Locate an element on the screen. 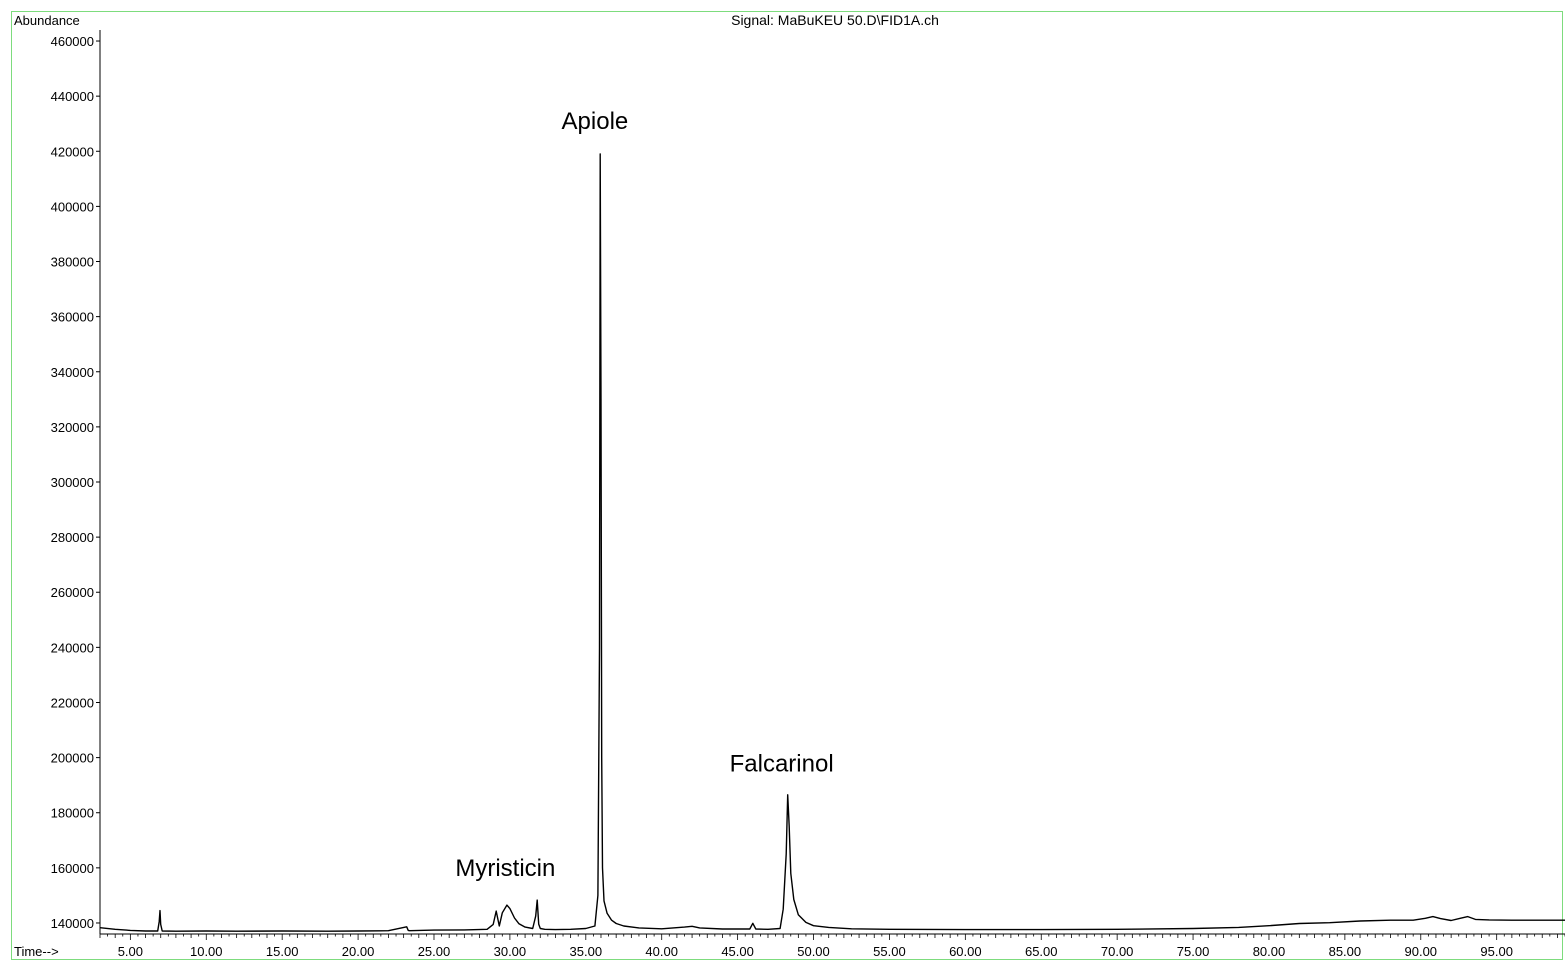  y-tick-label: 240000 is located at coordinates (72, 647).